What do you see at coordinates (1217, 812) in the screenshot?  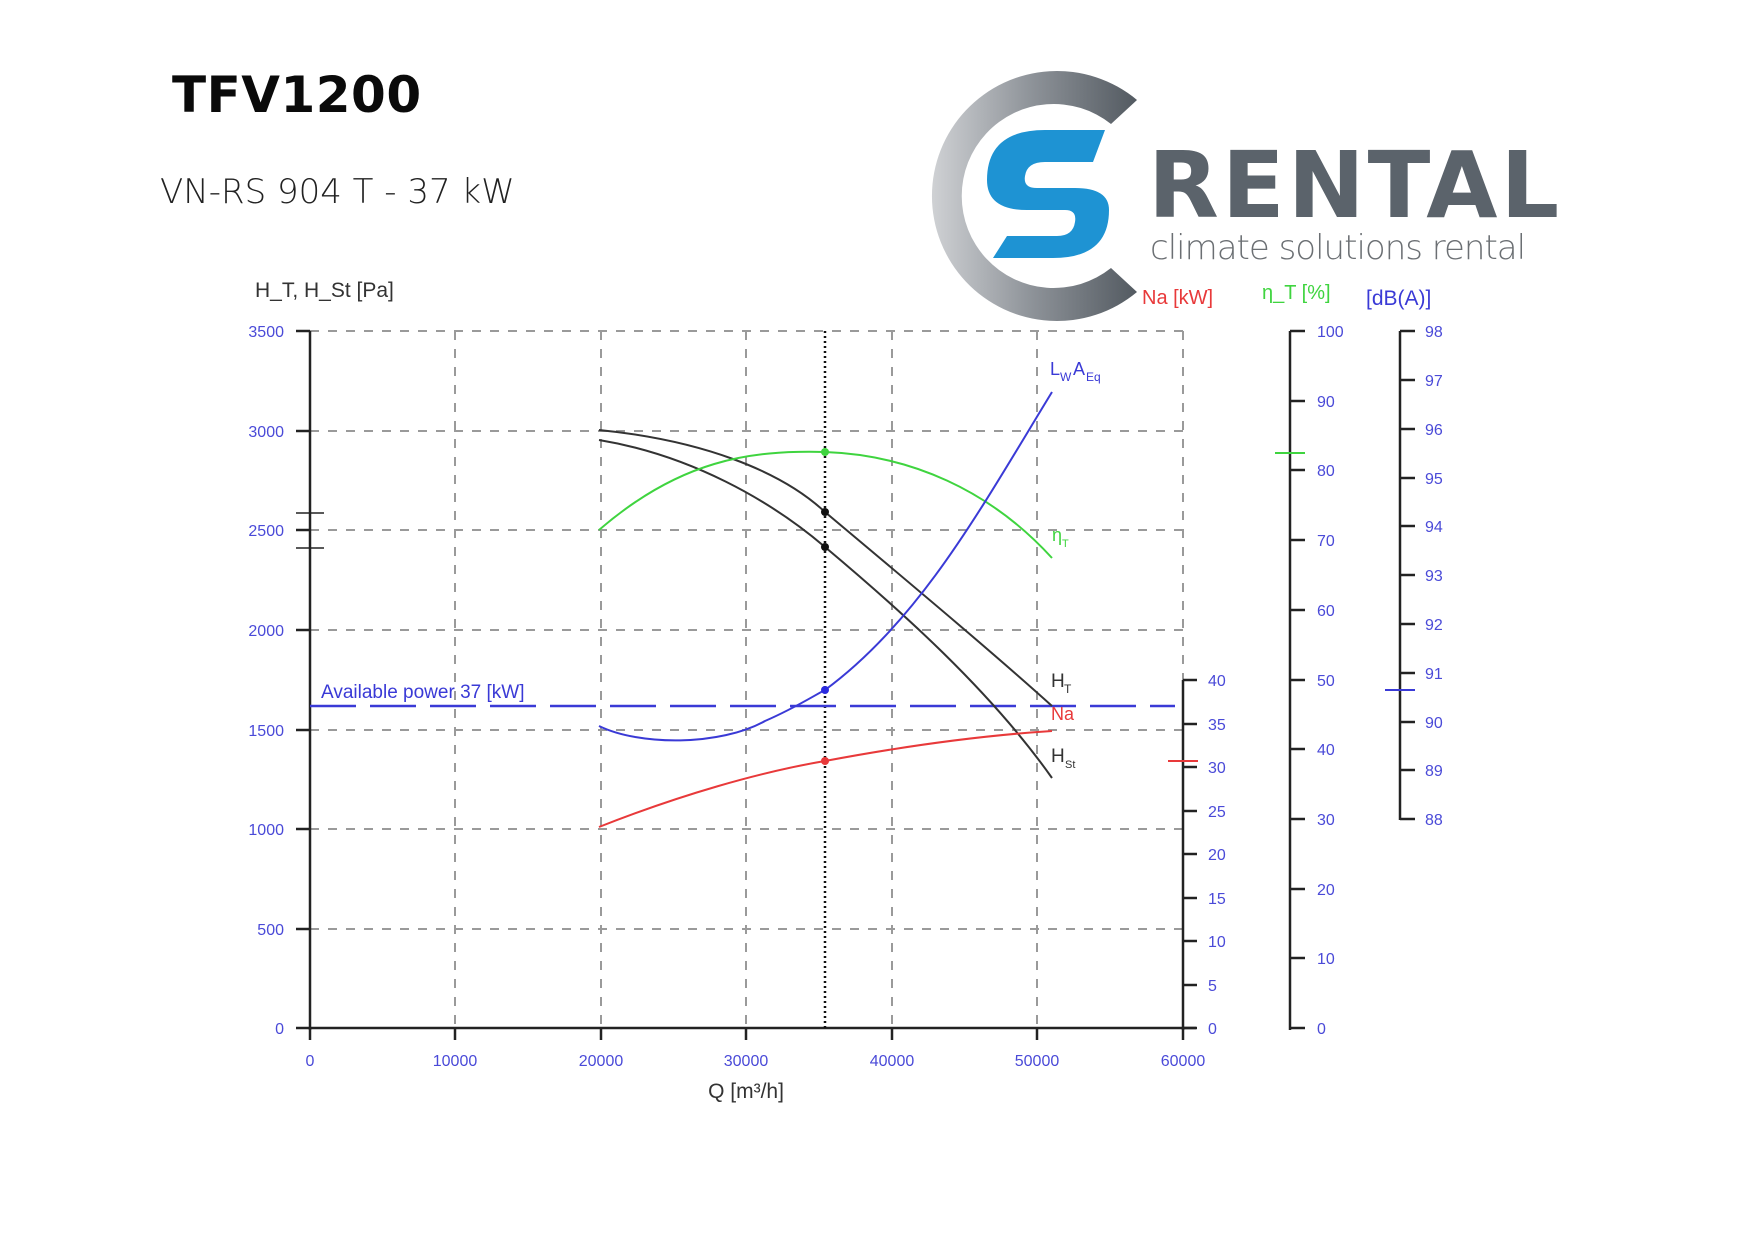 I see `svg-text: 25` at bounding box center [1217, 812].